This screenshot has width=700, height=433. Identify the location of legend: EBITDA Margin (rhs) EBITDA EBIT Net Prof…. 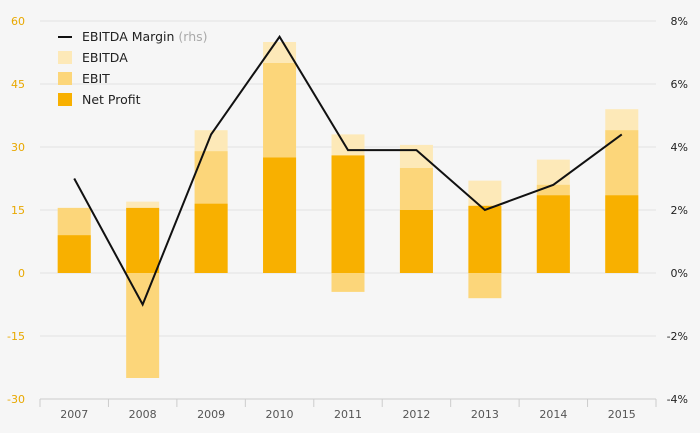
(133, 68).